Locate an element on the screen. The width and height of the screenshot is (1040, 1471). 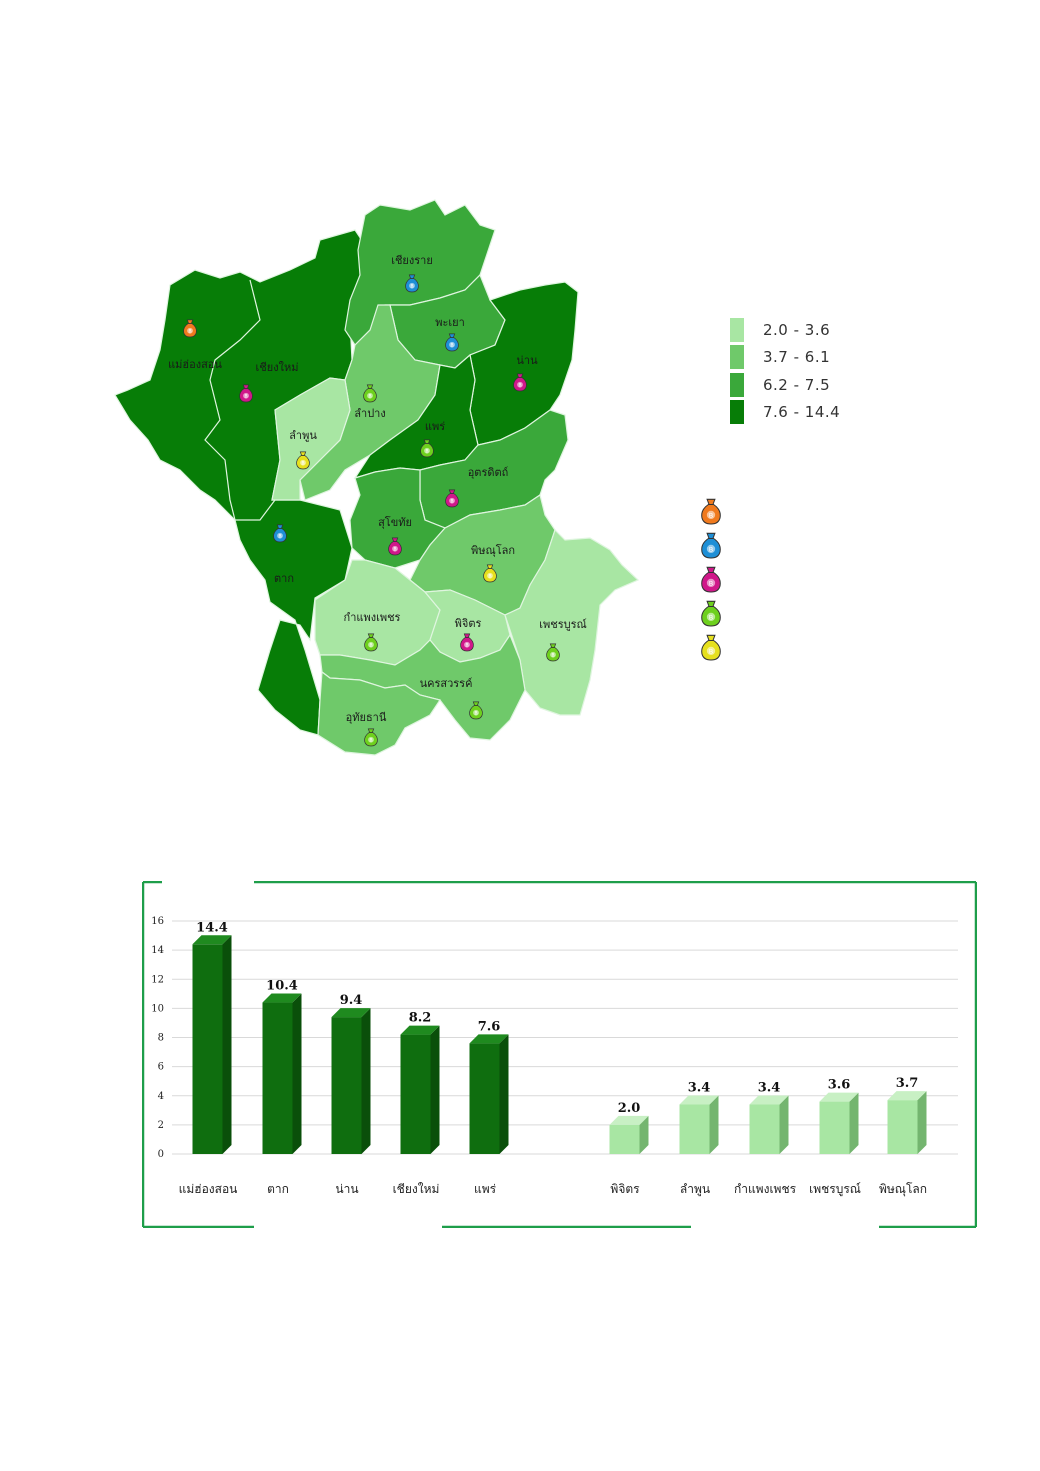
legend-label: 6.2 - 7.5 is located at coordinates (797, 384).